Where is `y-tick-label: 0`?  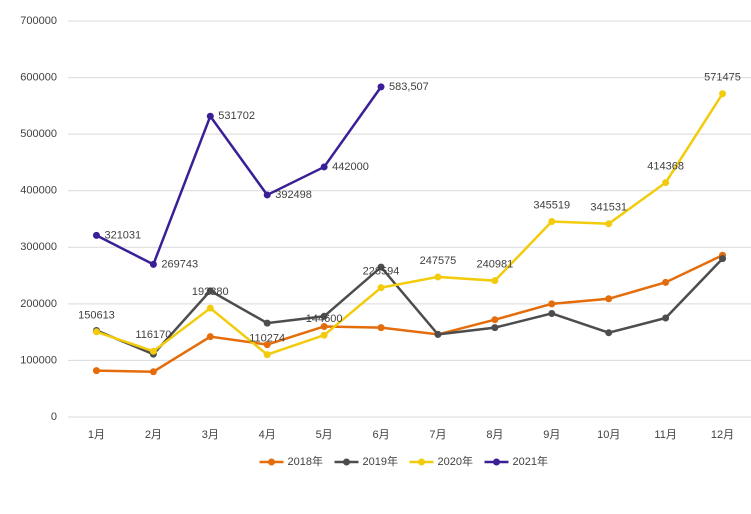 y-tick-label: 0 is located at coordinates (54, 417).